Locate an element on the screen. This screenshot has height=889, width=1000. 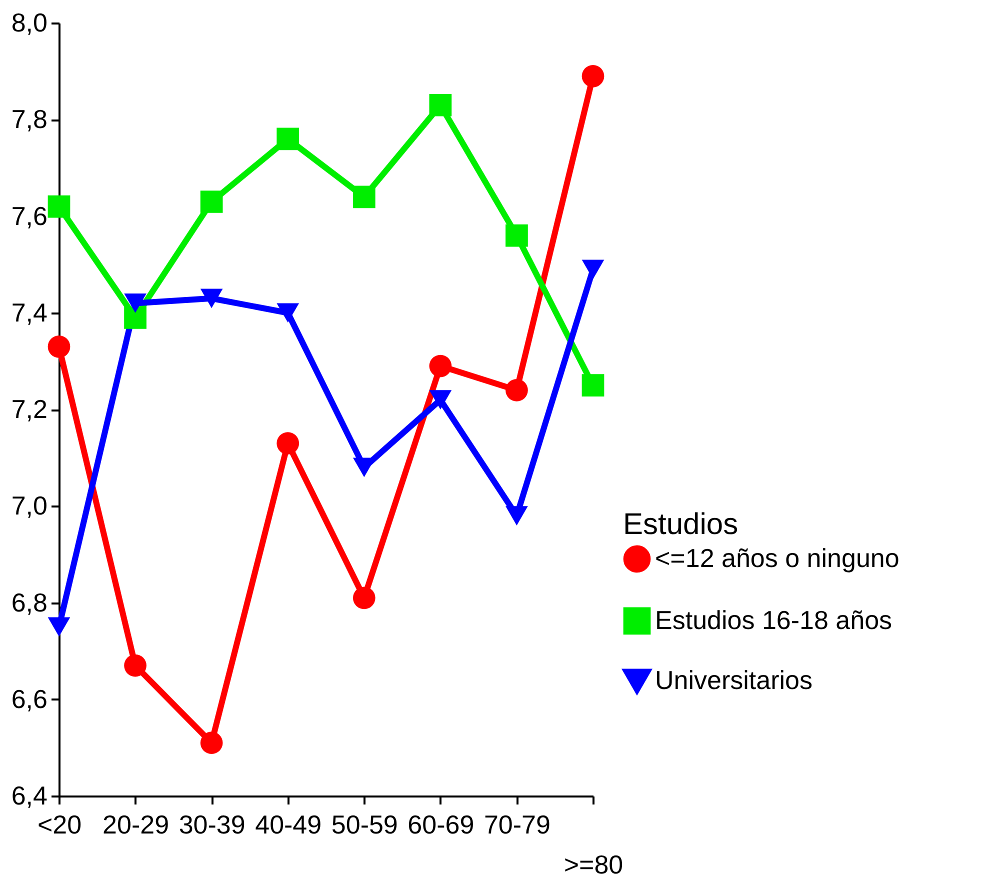
legend-label: <=12 años o ninguno is located at coordinates (777, 557).